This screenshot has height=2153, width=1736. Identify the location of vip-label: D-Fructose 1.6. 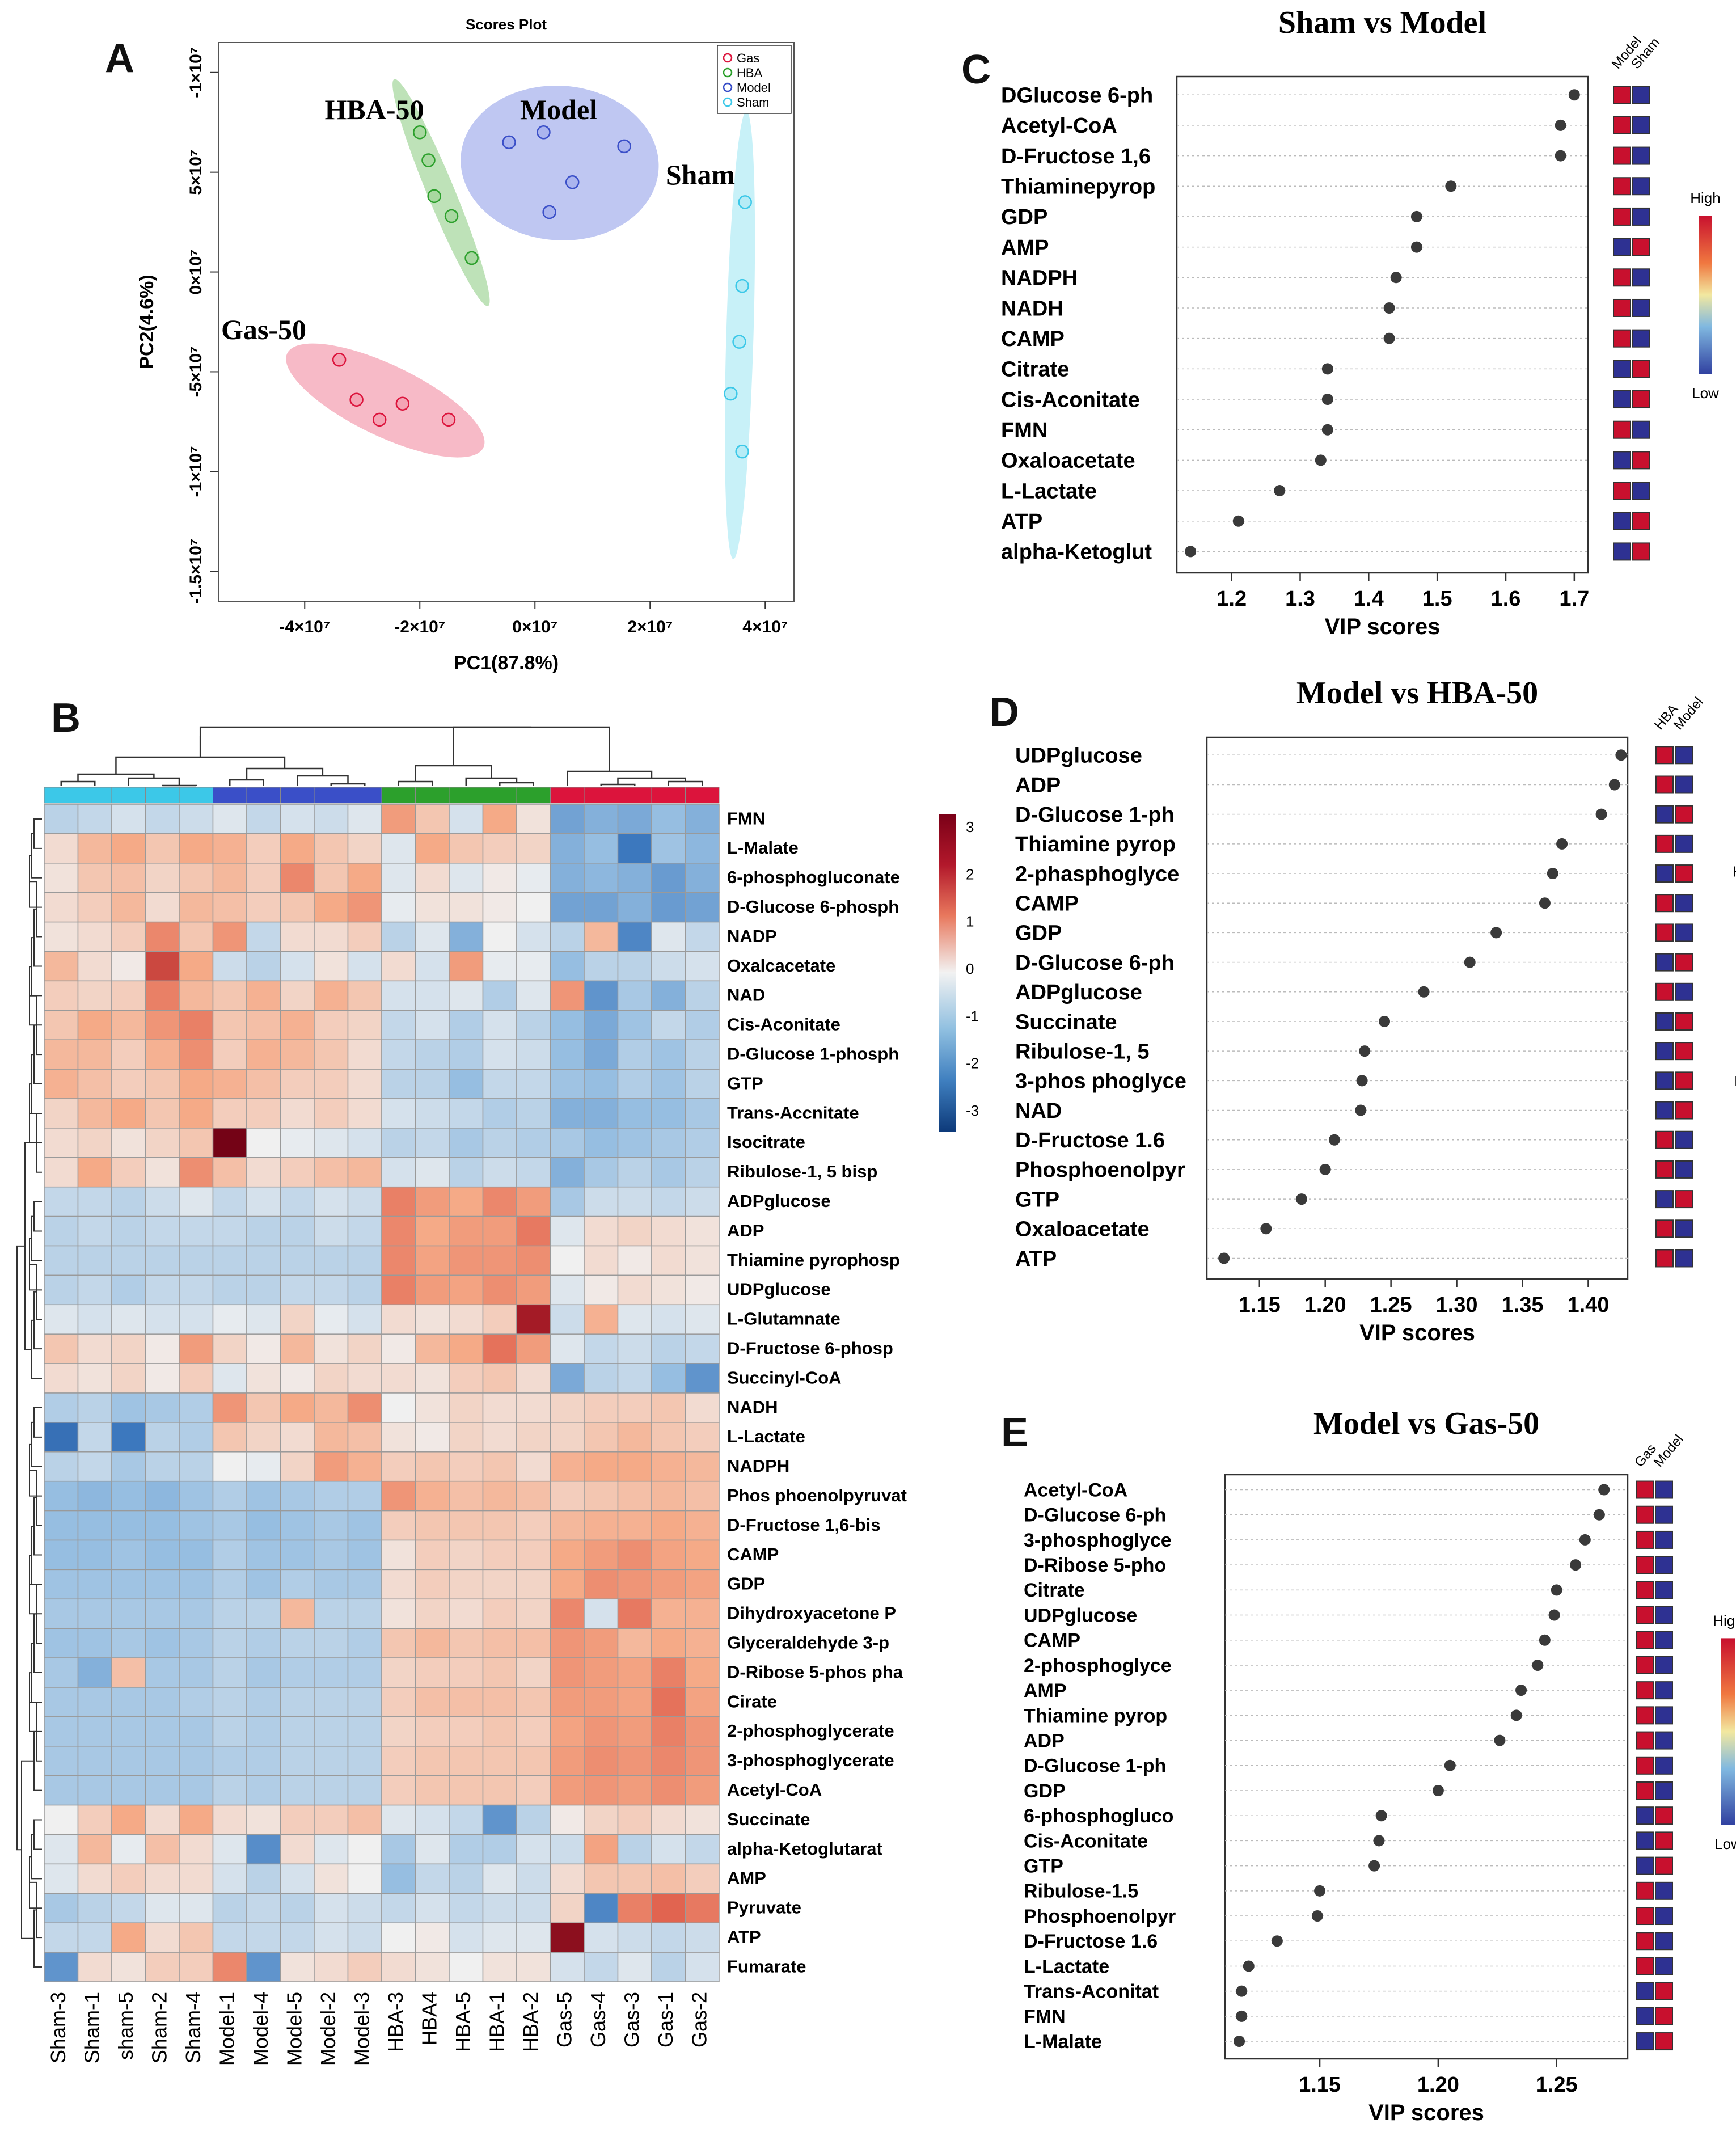
(1091, 1941).